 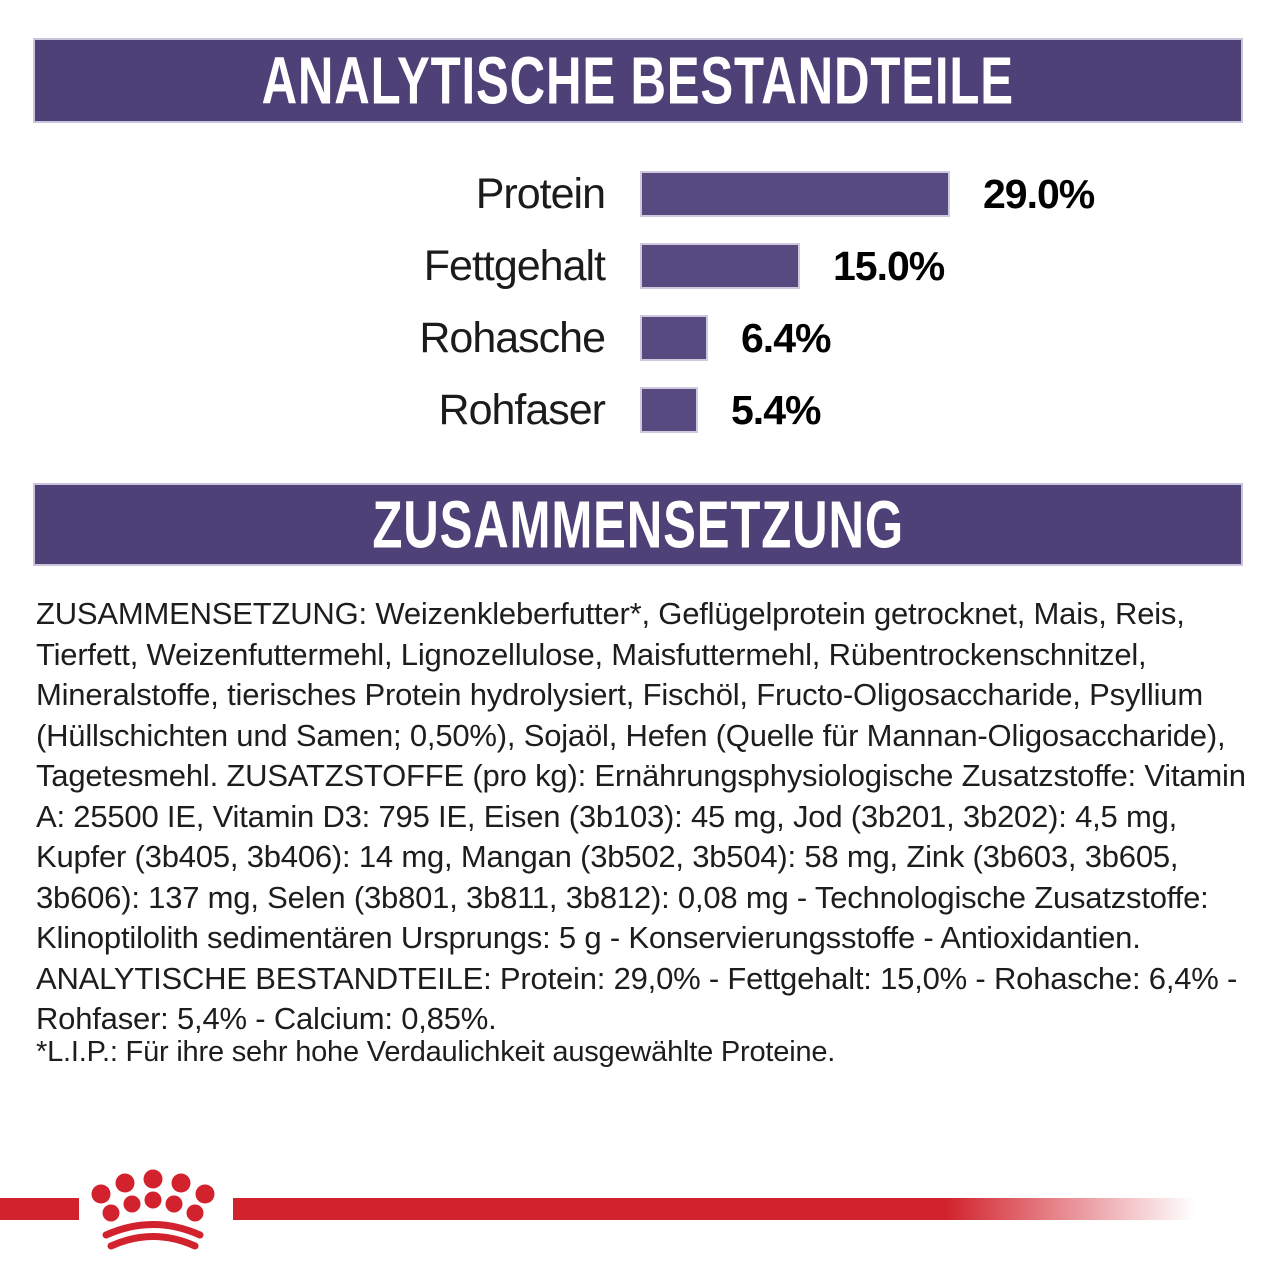 I want to click on chart-row-rohasche: Rohasche 6.4%, so click(x=638, y=338).